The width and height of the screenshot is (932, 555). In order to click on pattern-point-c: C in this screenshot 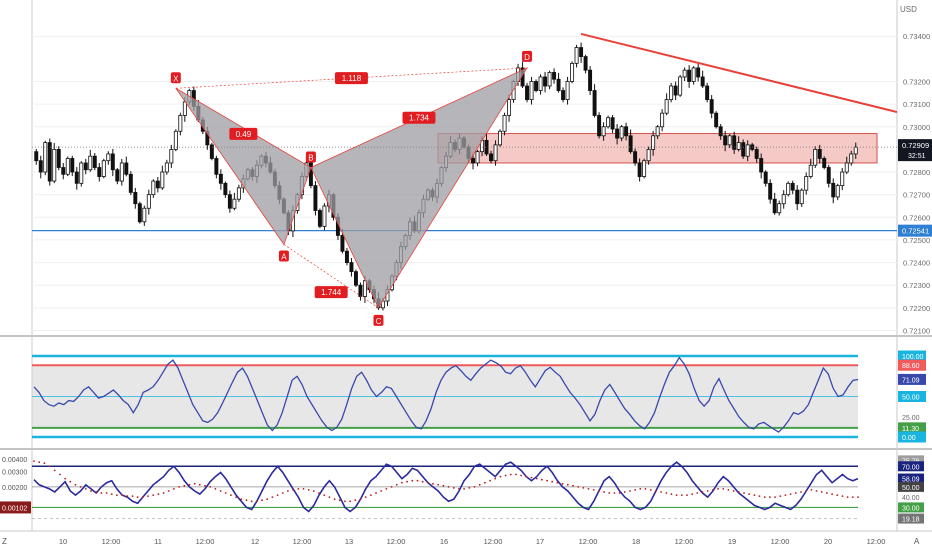, I will do `click(378, 320)`.